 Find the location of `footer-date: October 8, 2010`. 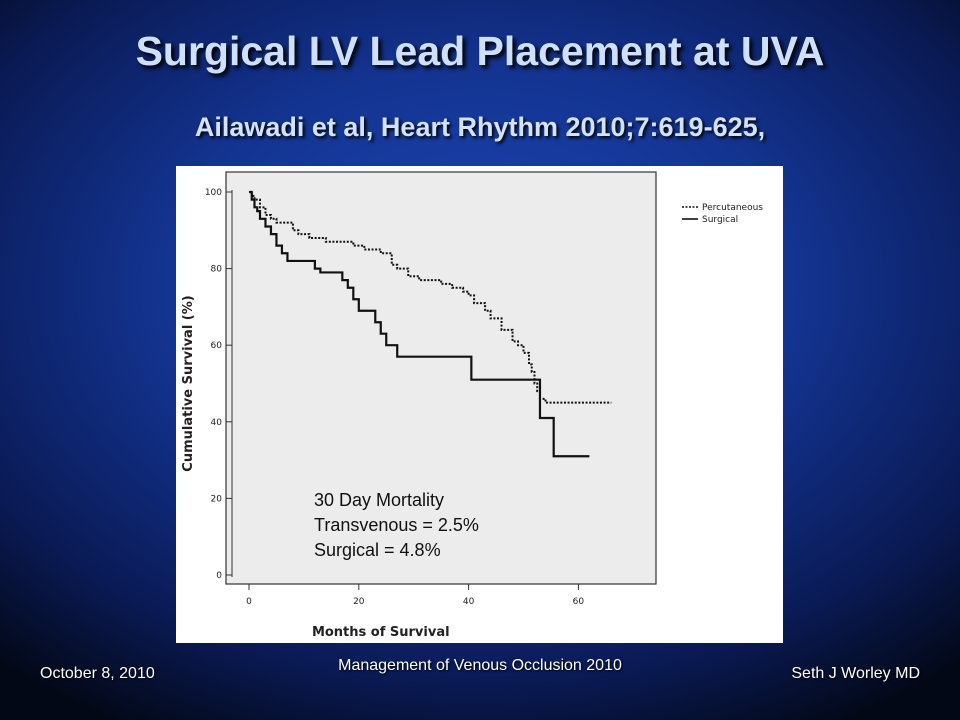

footer-date: October 8, 2010 is located at coordinates (97, 673).